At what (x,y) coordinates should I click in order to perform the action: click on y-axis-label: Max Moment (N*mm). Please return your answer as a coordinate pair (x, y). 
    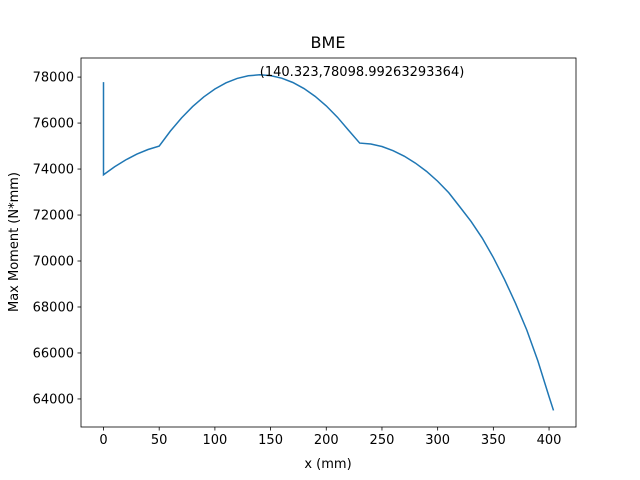
    Looking at the image, I should click on (14, 242).